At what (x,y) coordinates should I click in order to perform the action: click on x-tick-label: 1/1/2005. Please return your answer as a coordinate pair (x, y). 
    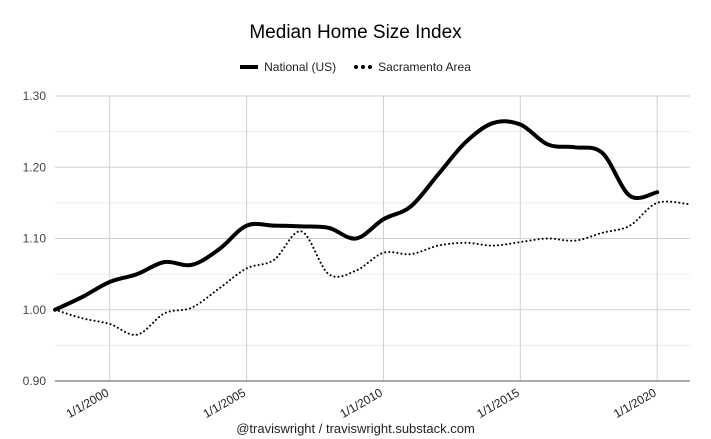
    Looking at the image, I should click on (225, 403).